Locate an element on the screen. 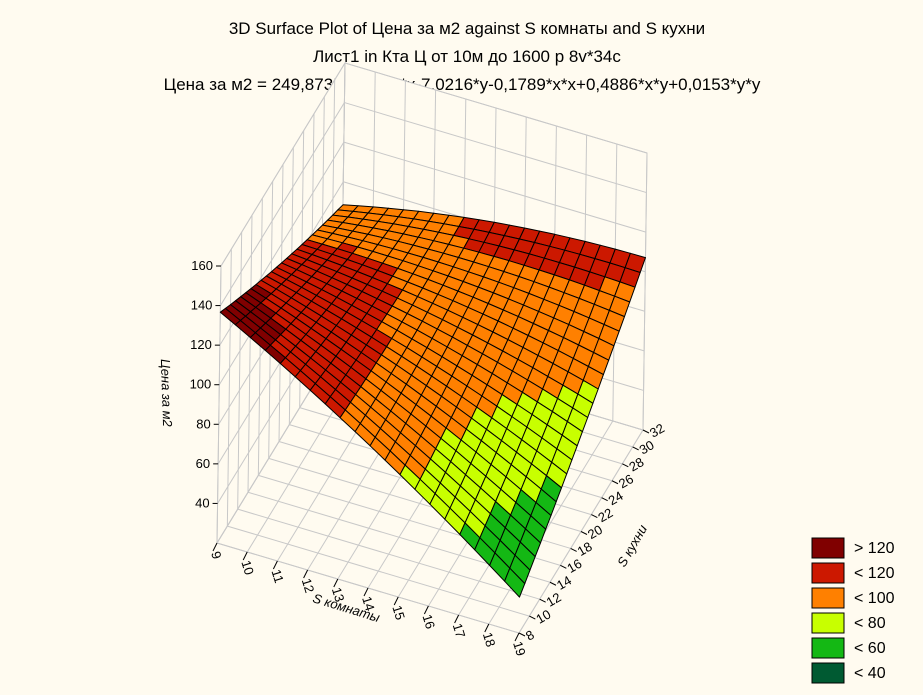 The height and width of the screenshot is (695, 923). y-tick-label: 24 is located at coordinates (616, 498).